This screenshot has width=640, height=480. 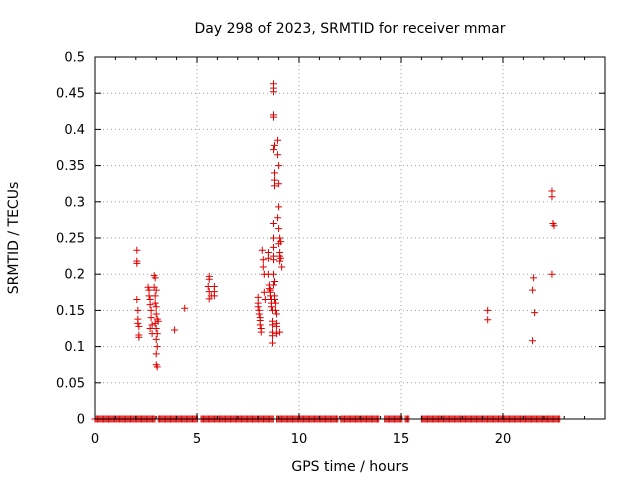 What do you see at coordinates (70, 94) in the screenshot?
I see `y-tick-label: 0.45` at bounding box center [70, 94].